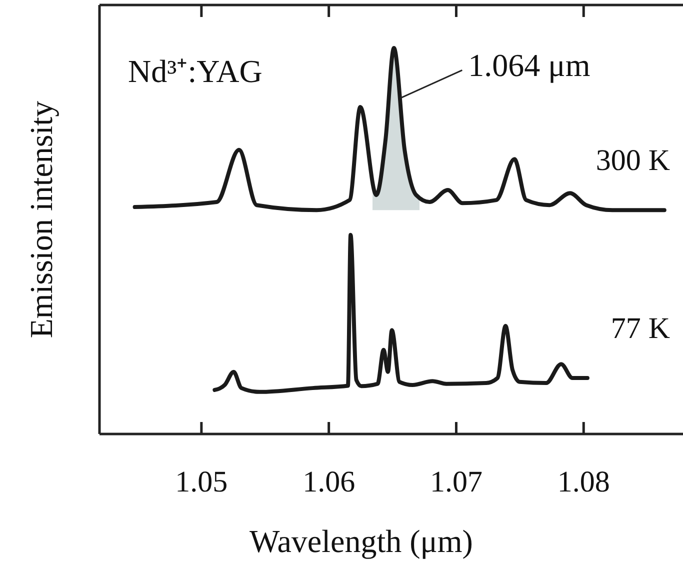 The width and height of the screenshot is (683, 564). I want to click on x-tick-label: 1.08, so click(583, 481).